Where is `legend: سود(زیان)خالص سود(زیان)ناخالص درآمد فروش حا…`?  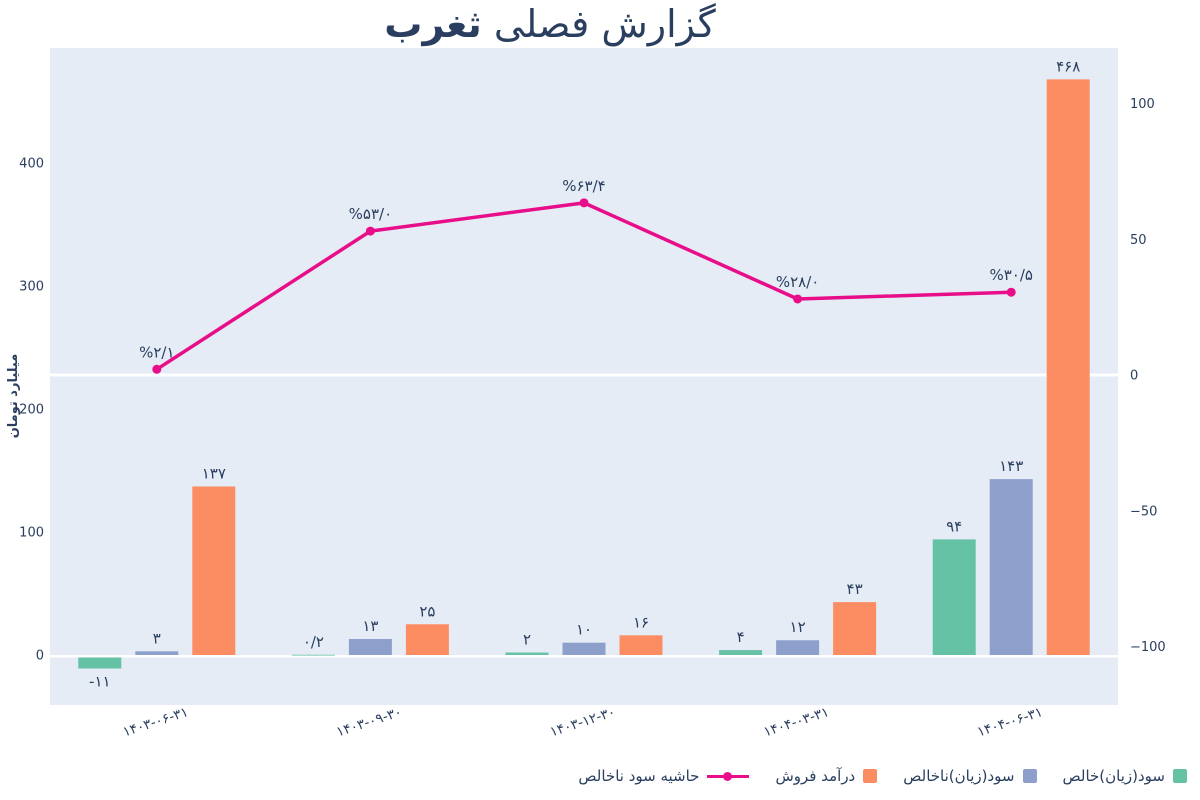 legend: سود(زیان)خالص سود(زیان)ناخالص درآمد فروش حا… is located at coordinates (882, 776).